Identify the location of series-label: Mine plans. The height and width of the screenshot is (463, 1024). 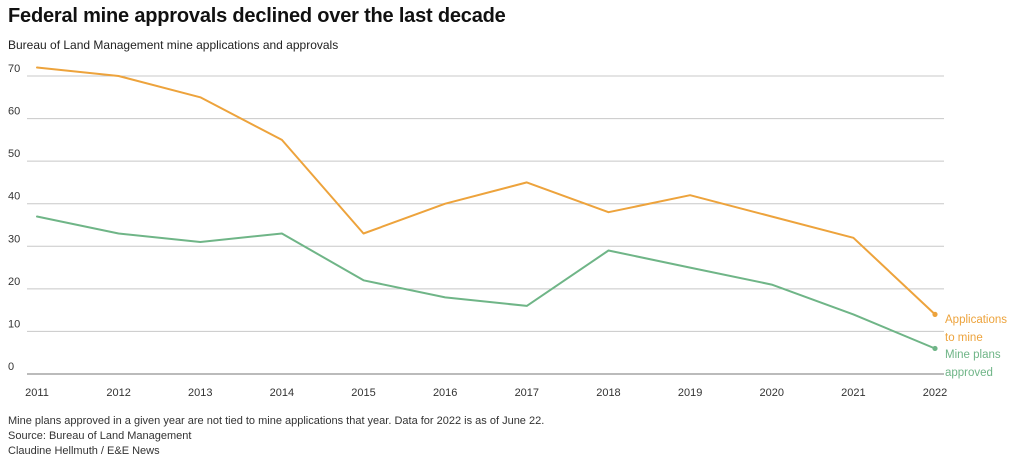
(973, 355).